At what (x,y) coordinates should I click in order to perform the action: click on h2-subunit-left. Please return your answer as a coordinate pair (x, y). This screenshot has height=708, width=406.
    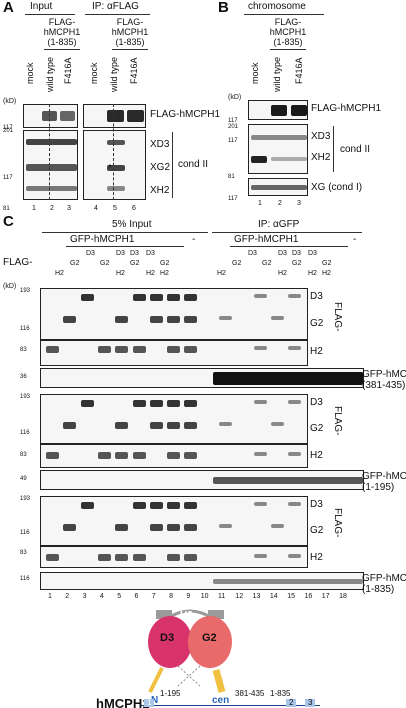
    Looking at the image, I should click on (164, 614).